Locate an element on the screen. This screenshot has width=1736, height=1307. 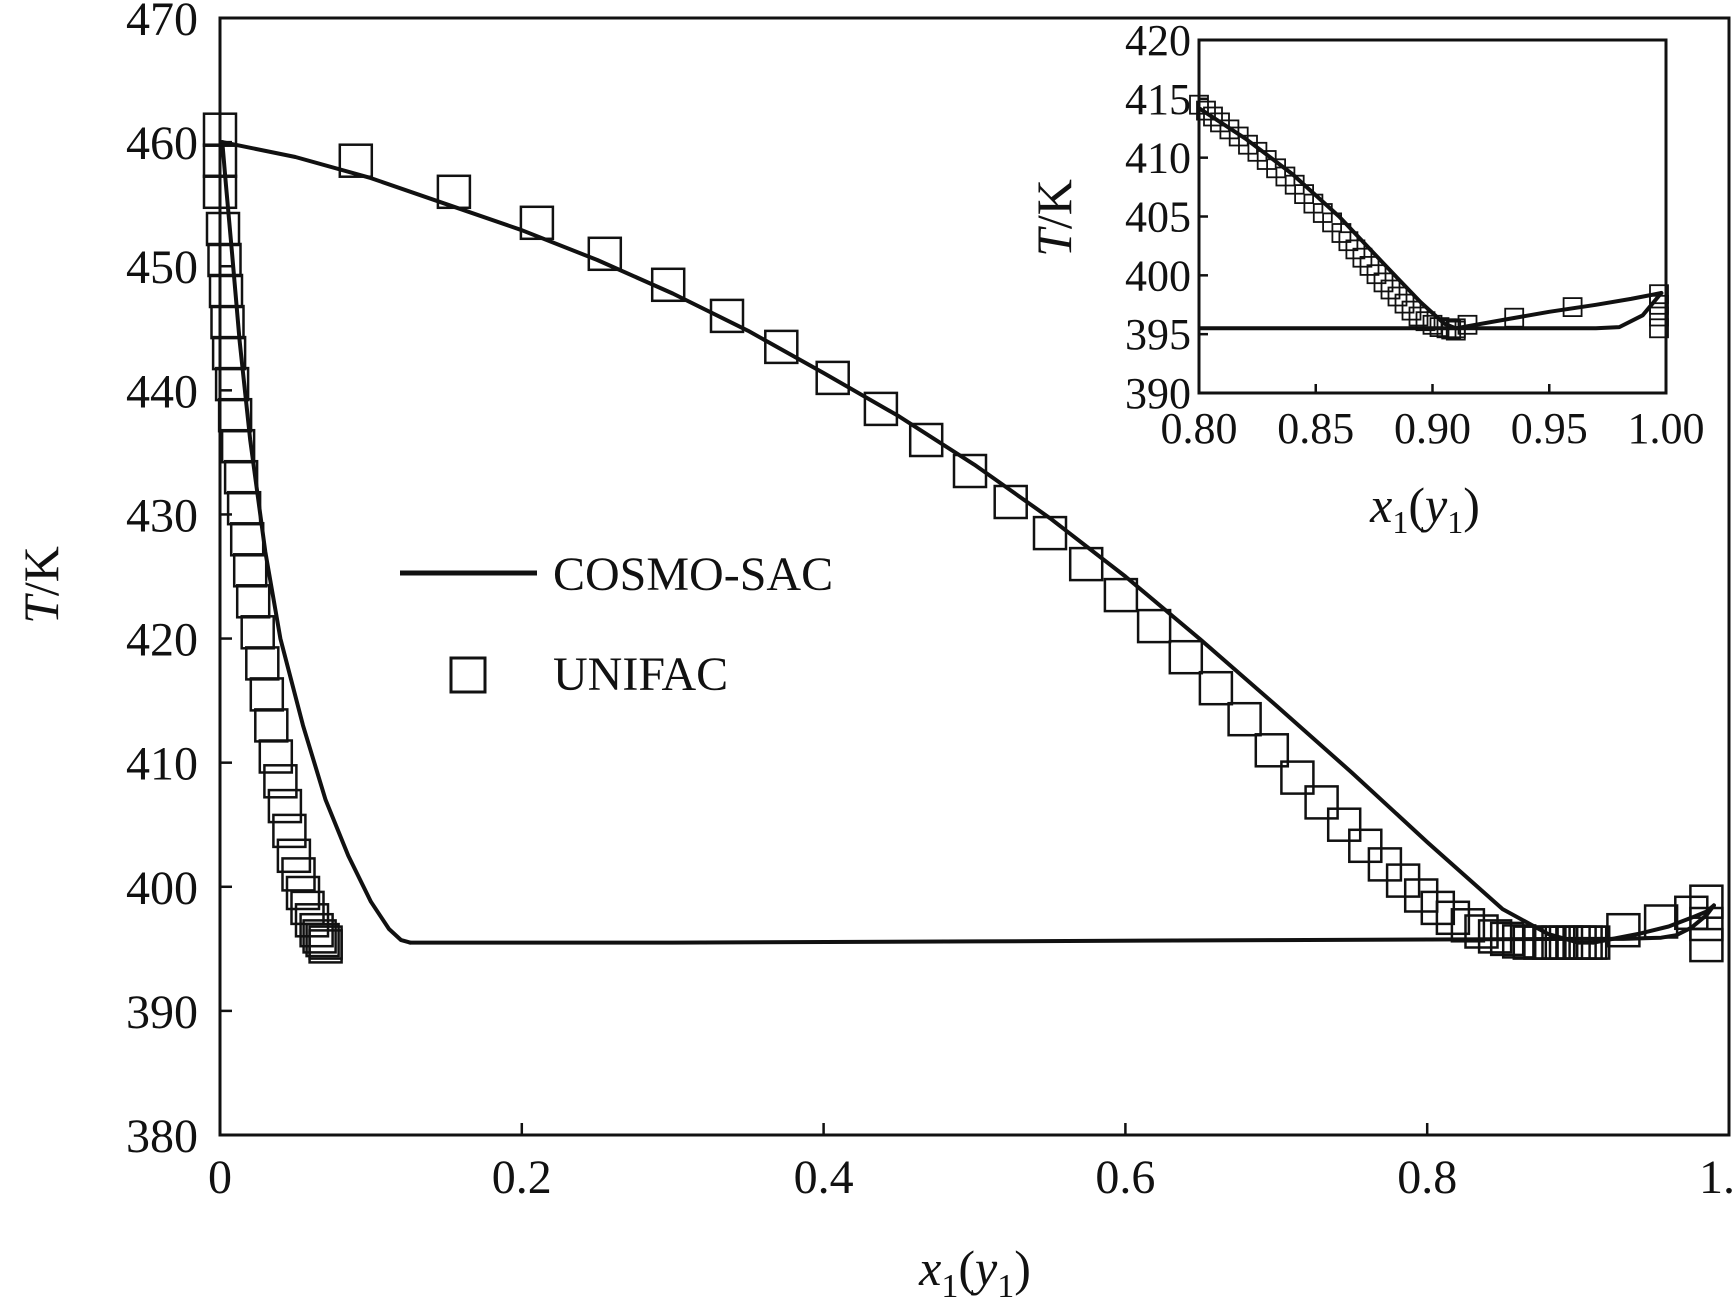
inset-x-tick-label: 0.90 is located at coordinates (1432, 428).